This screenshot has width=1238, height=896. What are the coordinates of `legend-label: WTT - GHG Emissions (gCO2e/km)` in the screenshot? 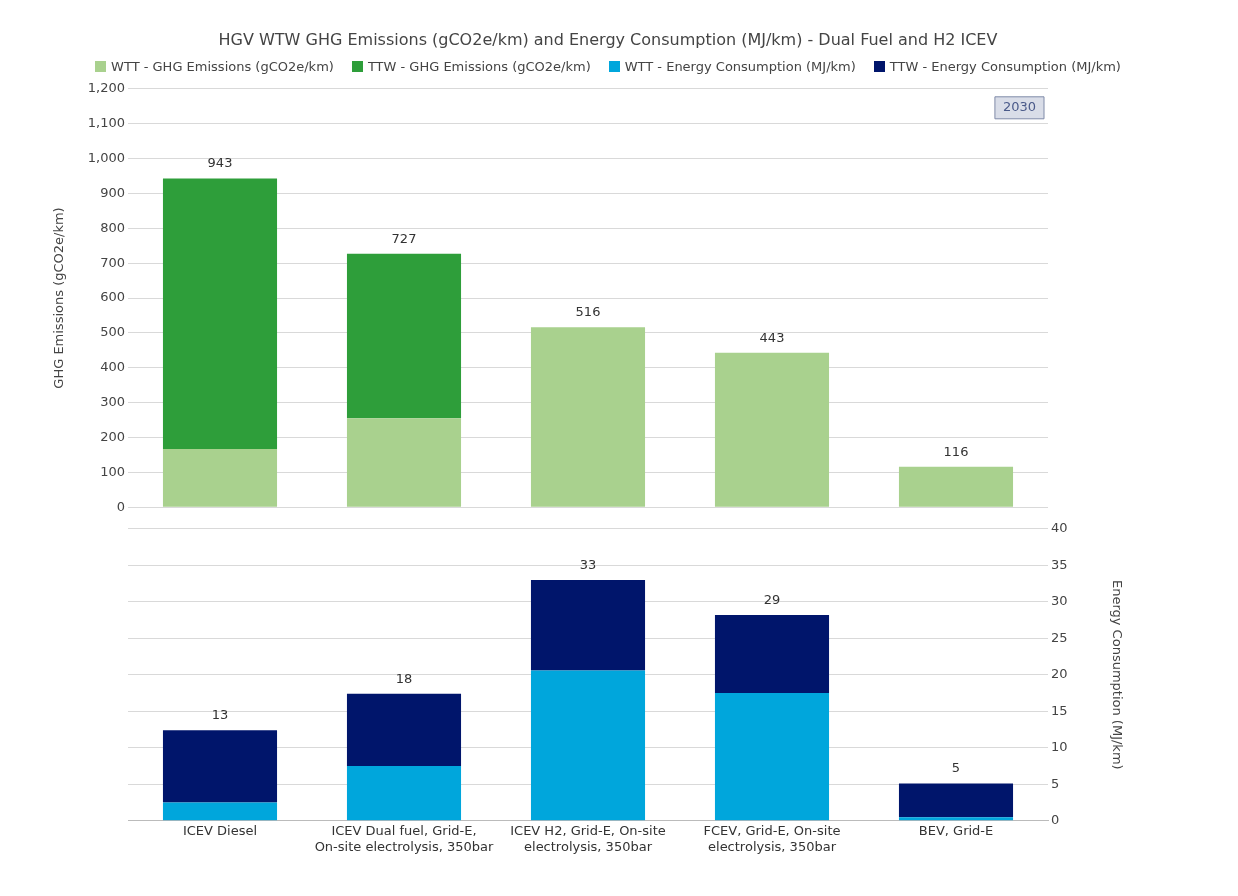 It's located at (222, 66).